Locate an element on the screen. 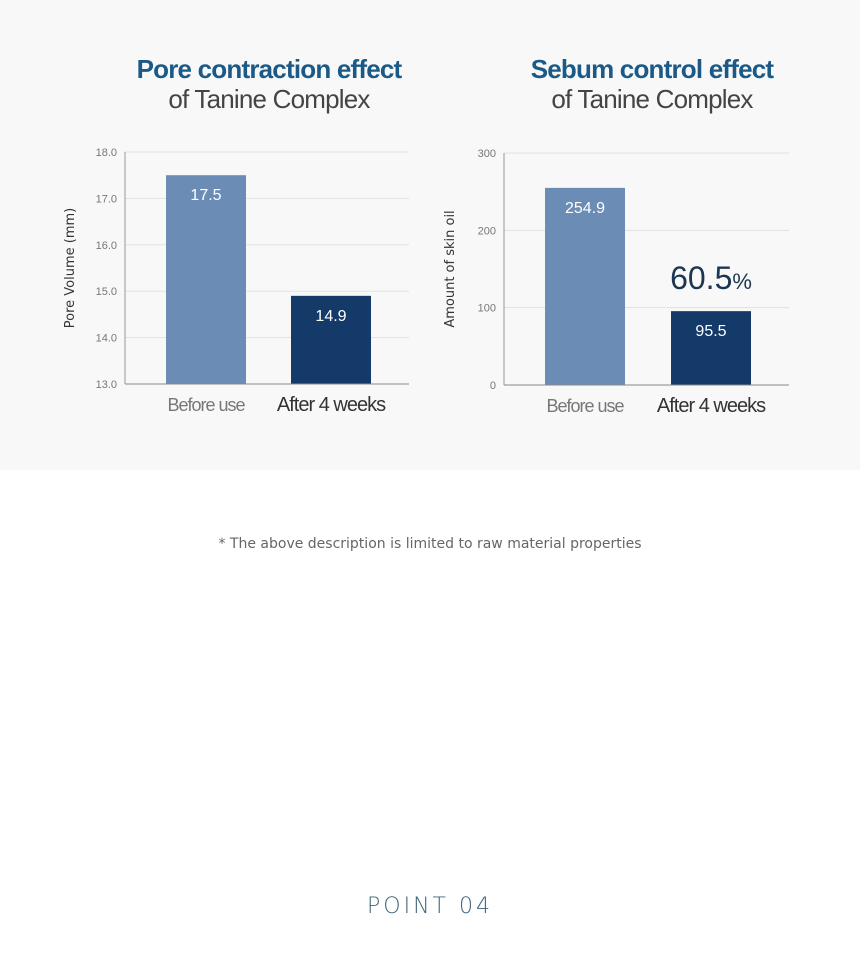 Image resolution: width=860 pixels, height=966 pixels. bar-value-label: 14.9 is located at coordinates (330, 316).